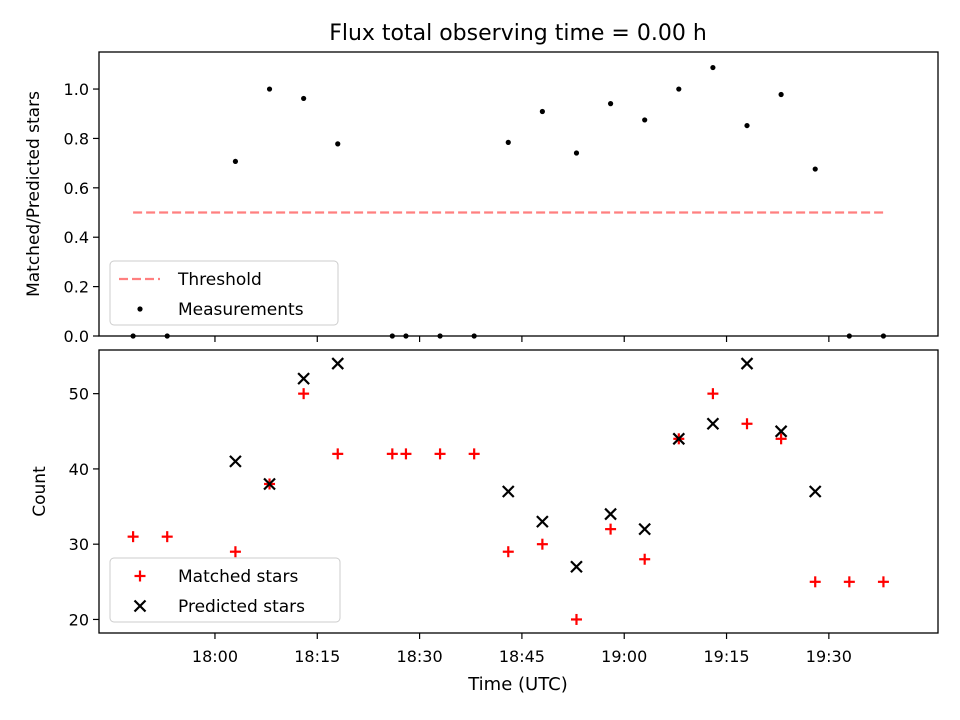 This screenshot has width=960, height=720. I want to click on bottom-point-1-4-b, so click(508, 491).